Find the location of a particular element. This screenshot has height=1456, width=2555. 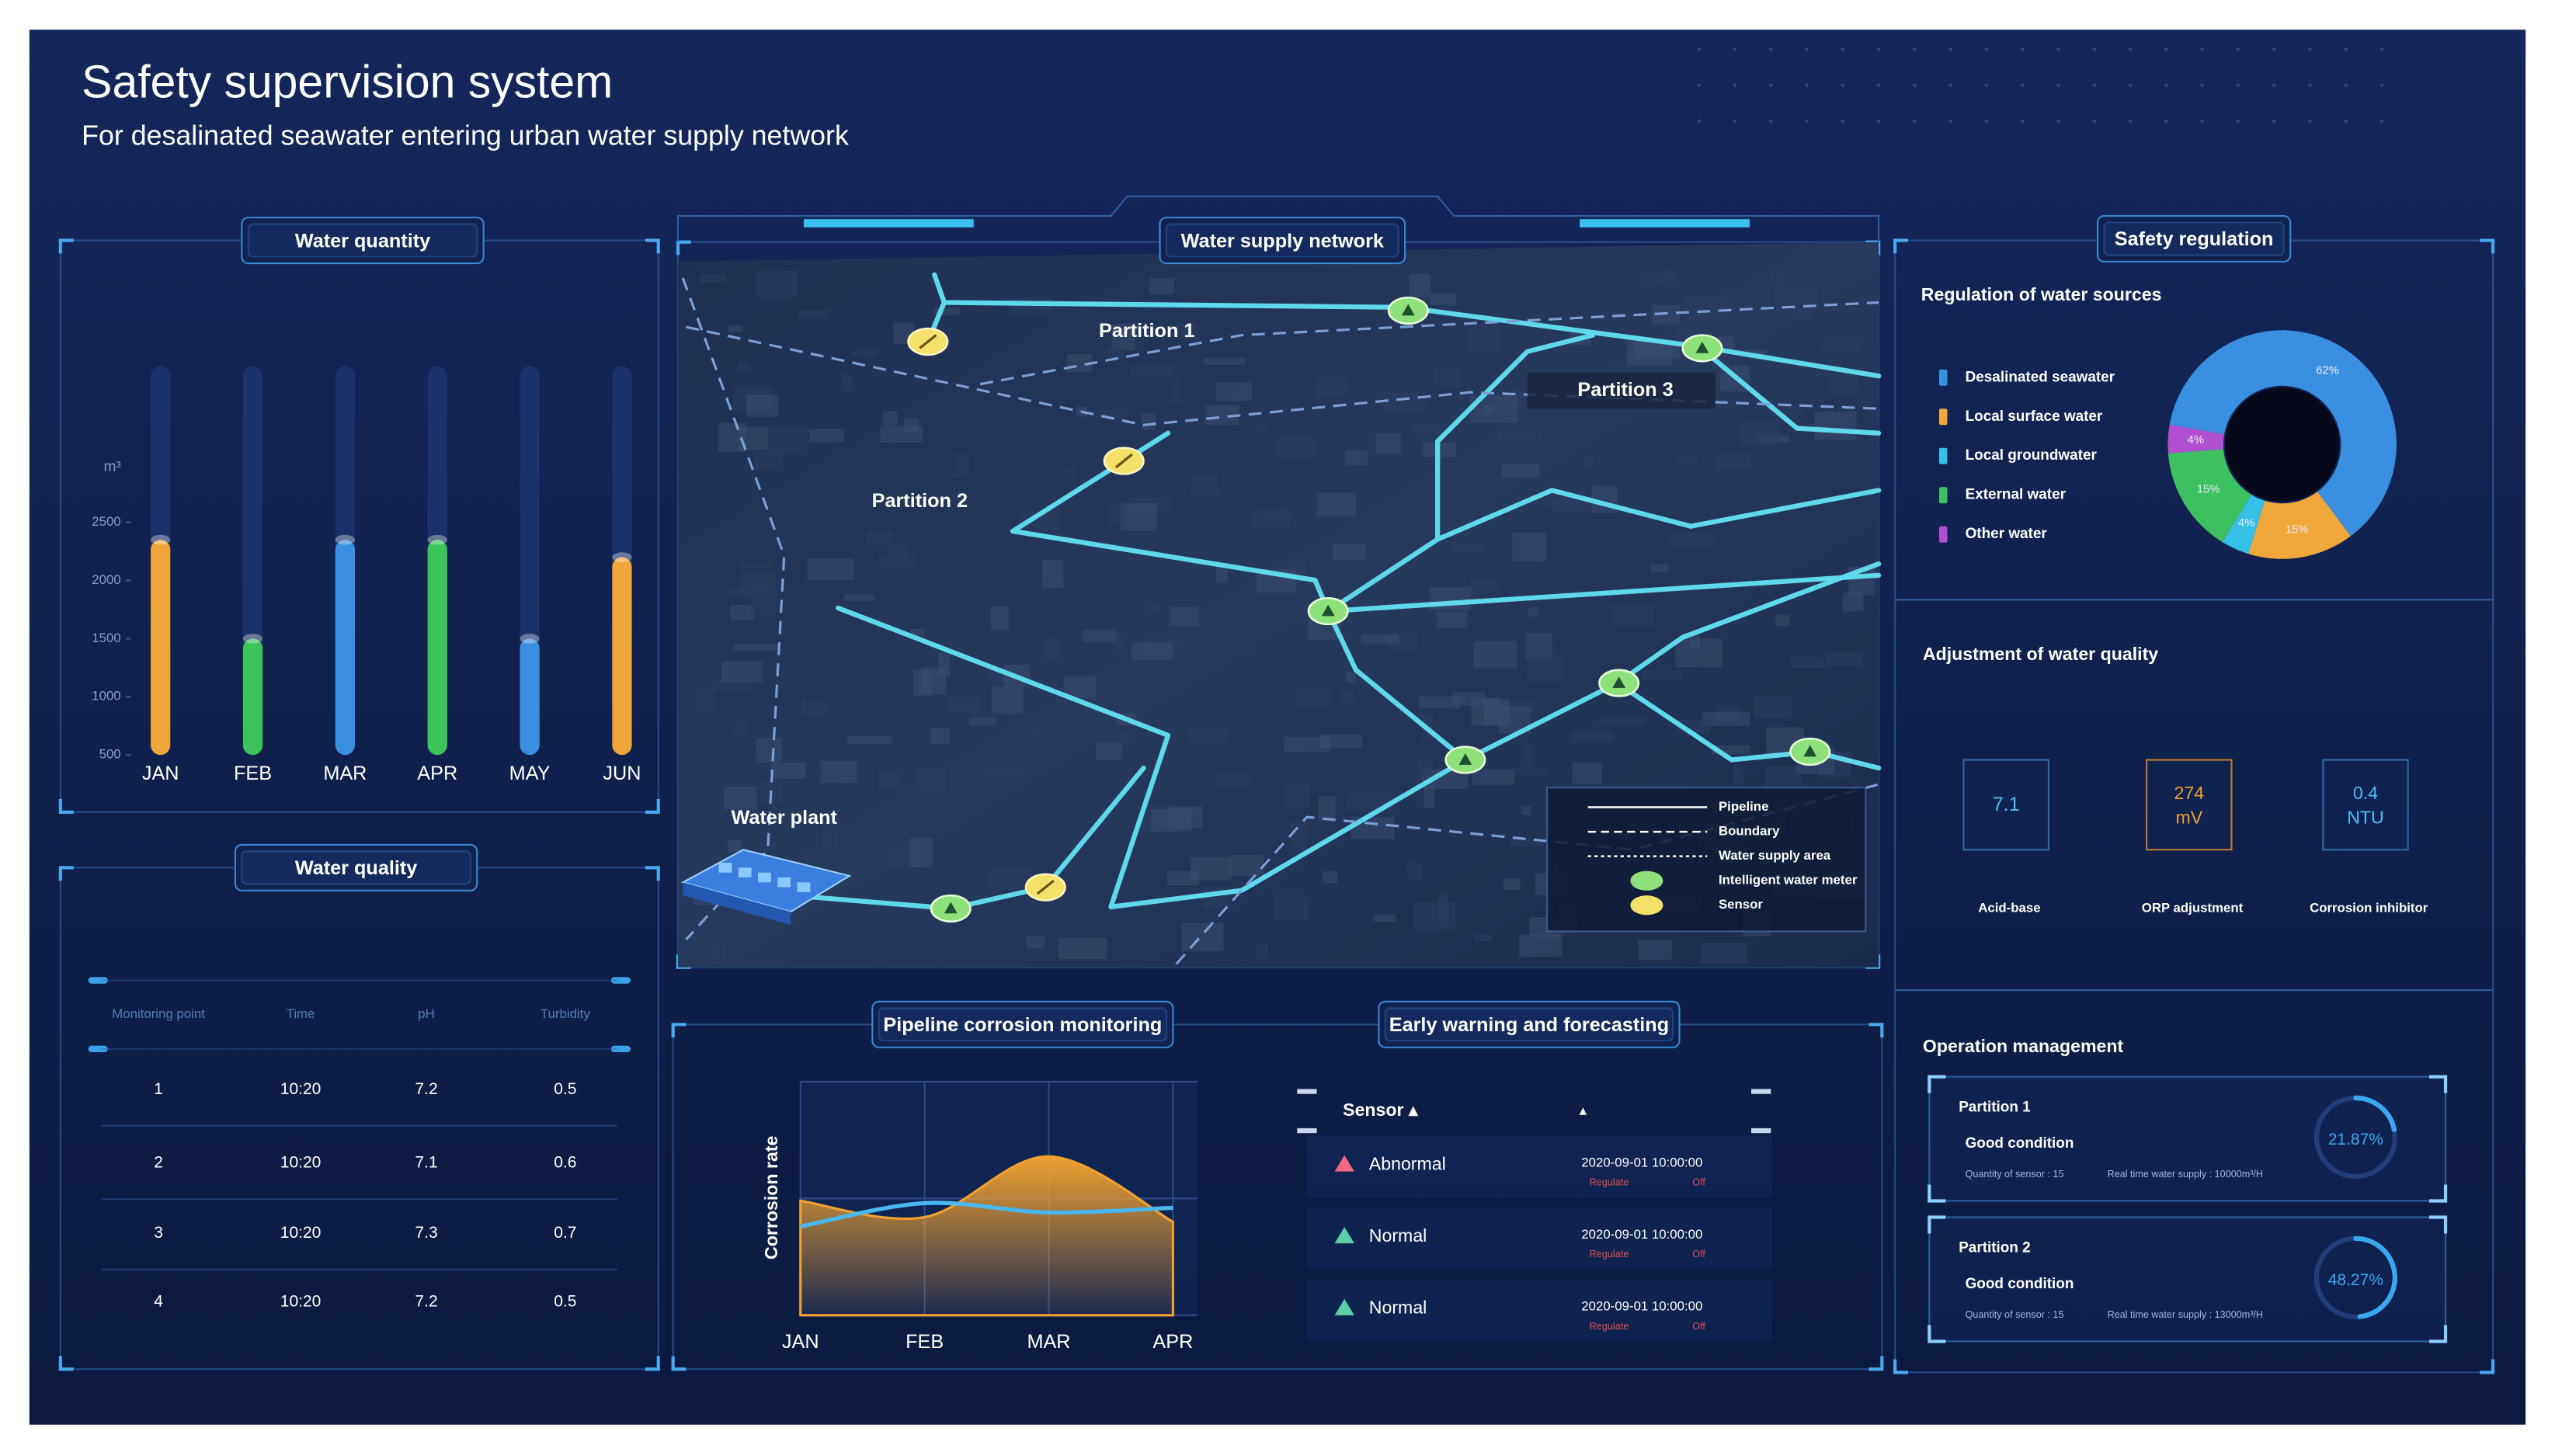

column-header: Turbidity is located at coordinates (565, 1014).